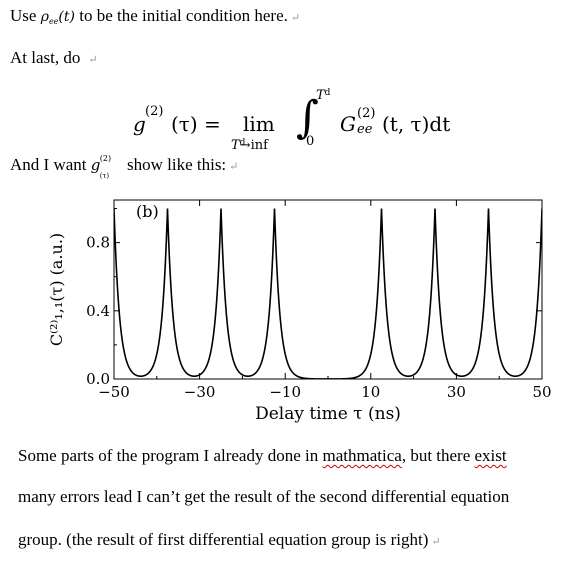 The width and height of the screenshot is (577, 561). What do you see at coordinates (176, 164) in the screenshot?
I see `want-text-after: show like this:` at bounding box center [176, 164].